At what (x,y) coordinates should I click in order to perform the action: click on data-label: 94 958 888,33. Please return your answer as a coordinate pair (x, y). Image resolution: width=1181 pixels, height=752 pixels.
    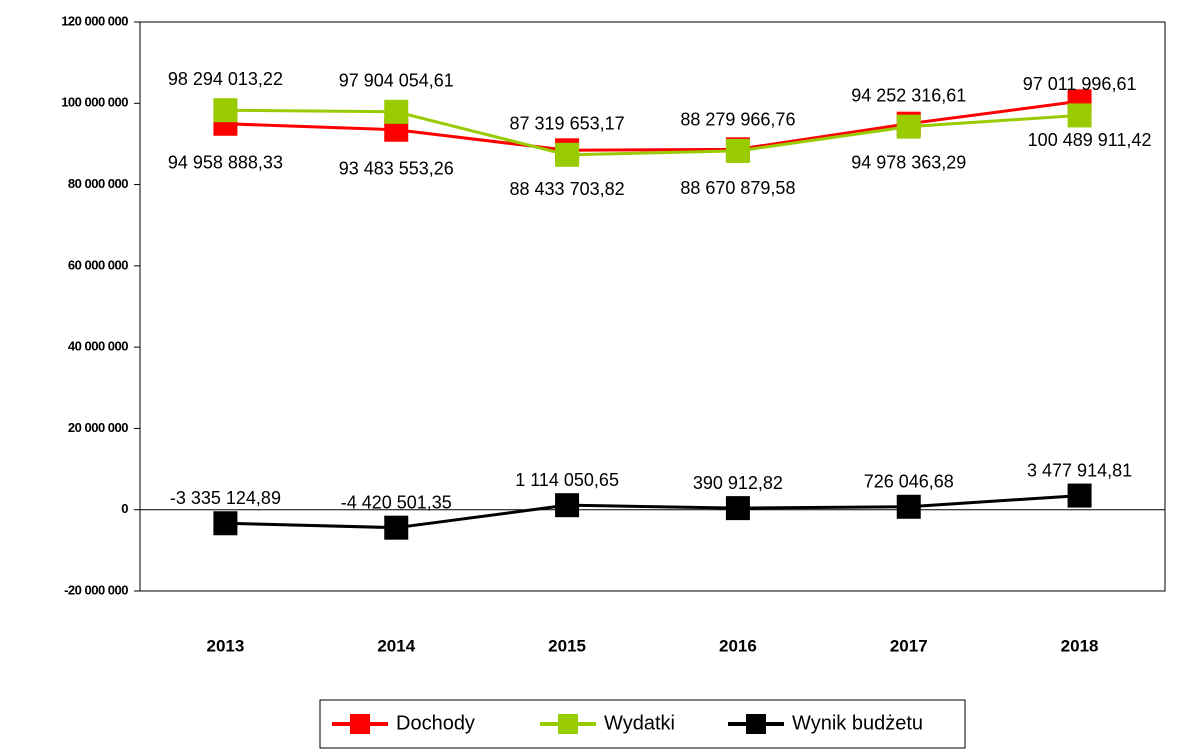
    Looking at the image, I should click on (225, 163).